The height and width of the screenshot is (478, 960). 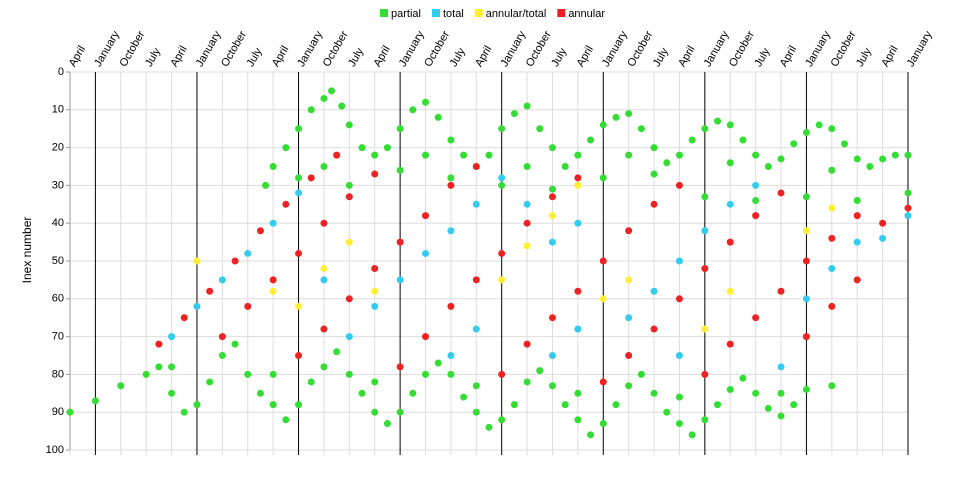 I want to click on x-tick-label: January, so click(x=920, y=49).